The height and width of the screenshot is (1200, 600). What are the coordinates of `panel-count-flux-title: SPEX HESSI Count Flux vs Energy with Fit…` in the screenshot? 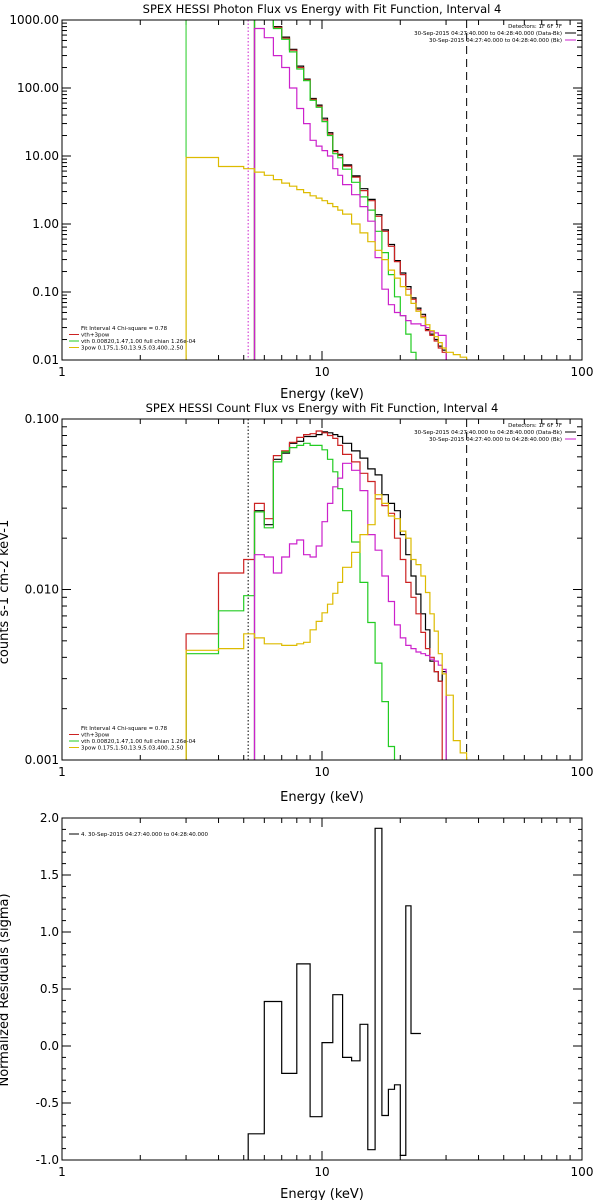 It's located at (322, 408).